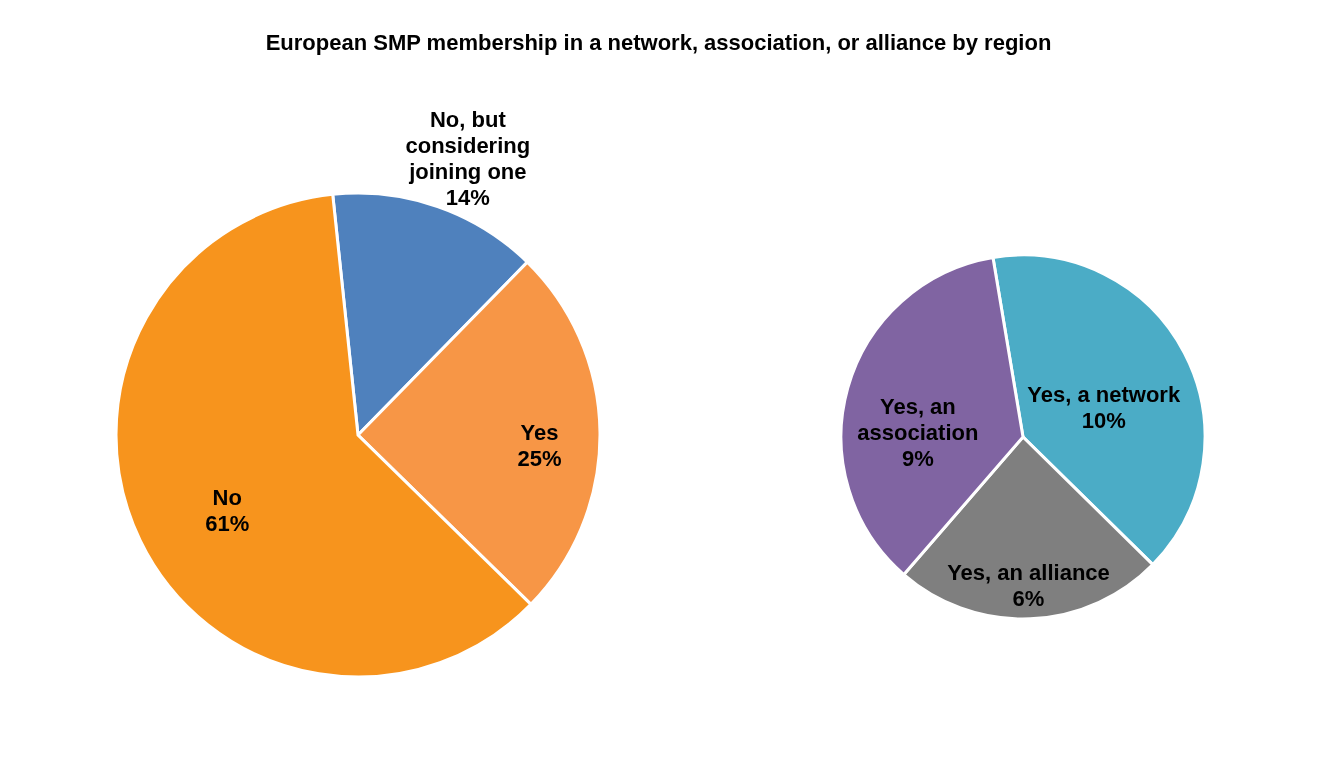 The height and width of the screenshot is (760, 1317). I want to click on data-label: 6%, so click(1028, 599).